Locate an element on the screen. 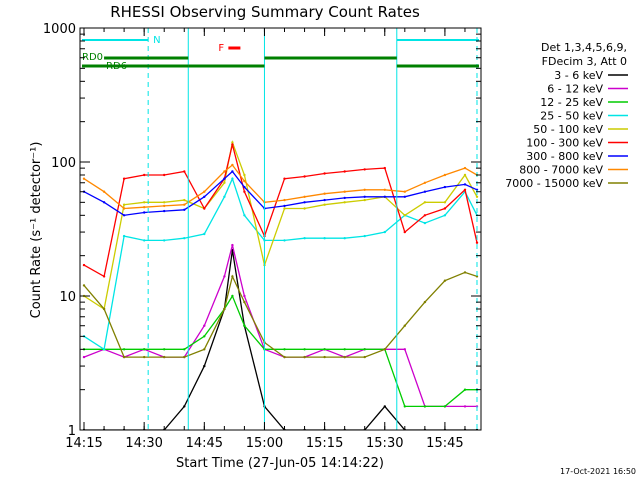 Image resolution: width=640 pixels, height=480 pixels. legend-entry-label: 50 - 100 keV is located at coordinates (568, 129).